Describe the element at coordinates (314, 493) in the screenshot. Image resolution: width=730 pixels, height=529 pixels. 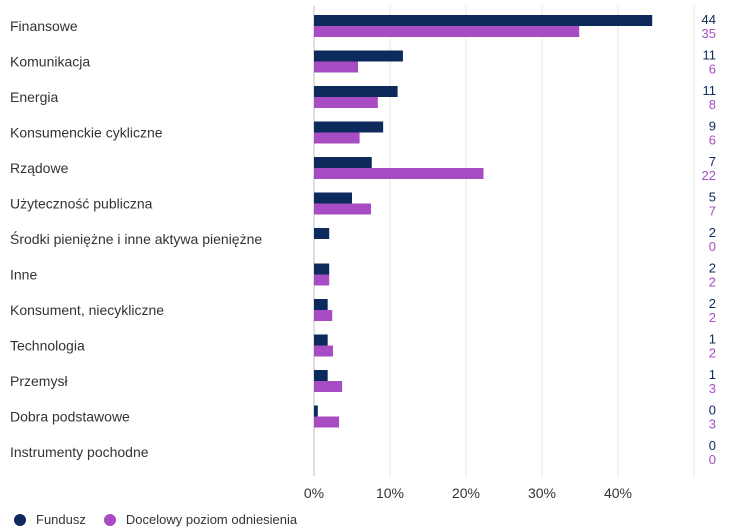
I see `x-tick-label: 0%` at that location.